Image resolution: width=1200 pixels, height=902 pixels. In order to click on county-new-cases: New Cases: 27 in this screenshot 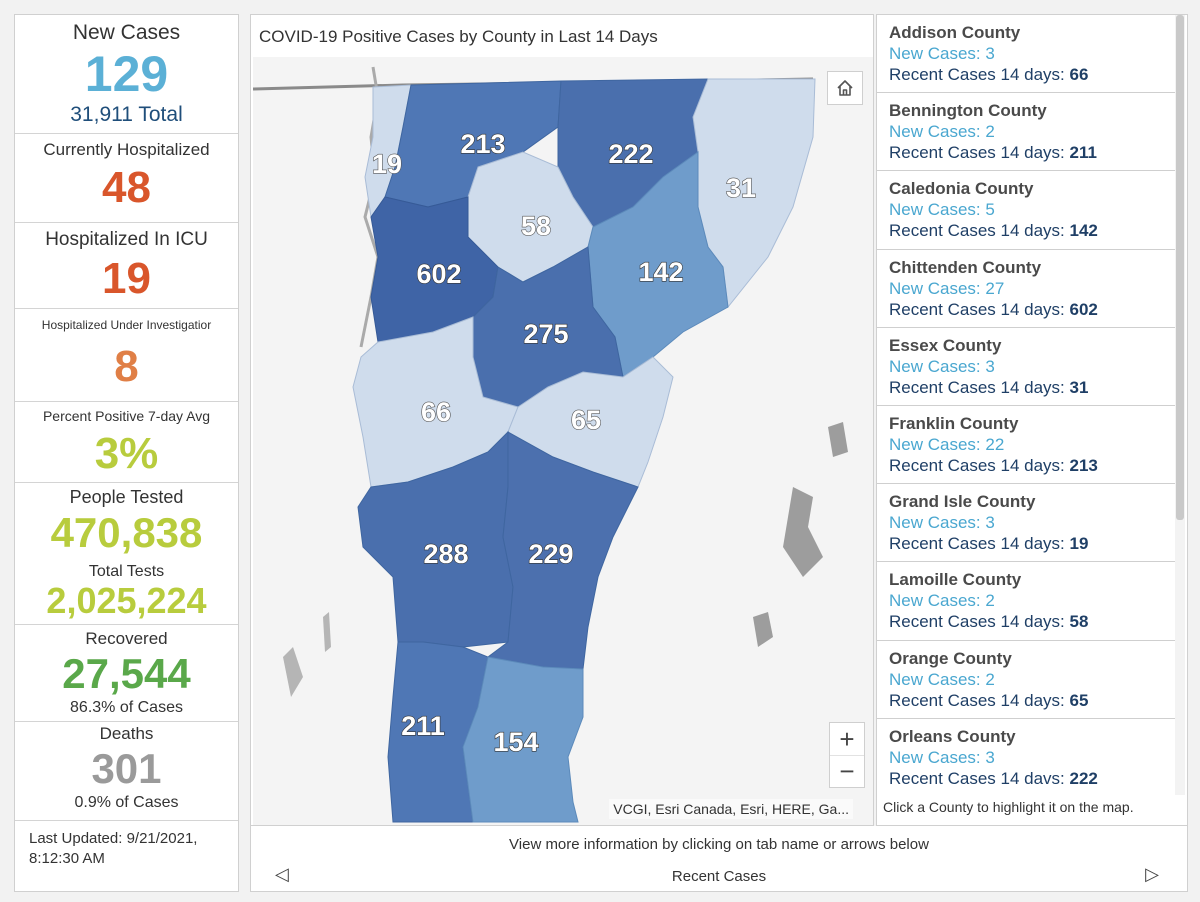, I will do `click(1032, 288)`.